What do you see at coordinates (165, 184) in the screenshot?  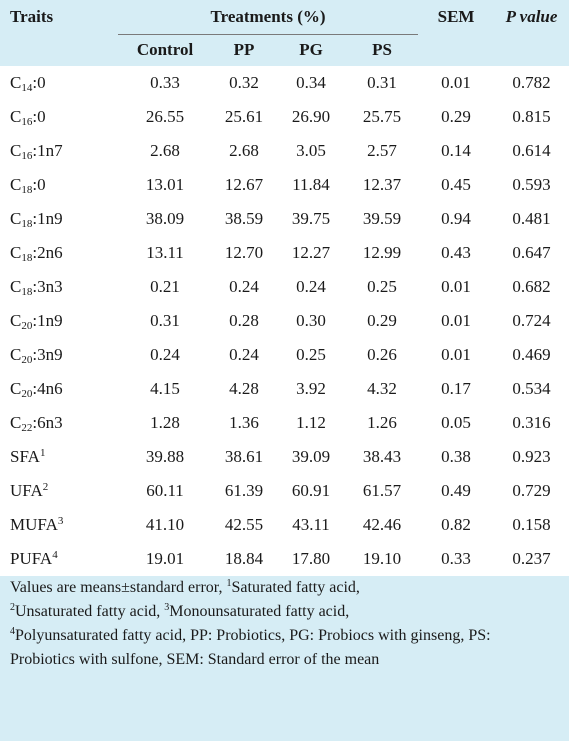 I see `cell-control: 13.01` at bounding box center [165, 184].